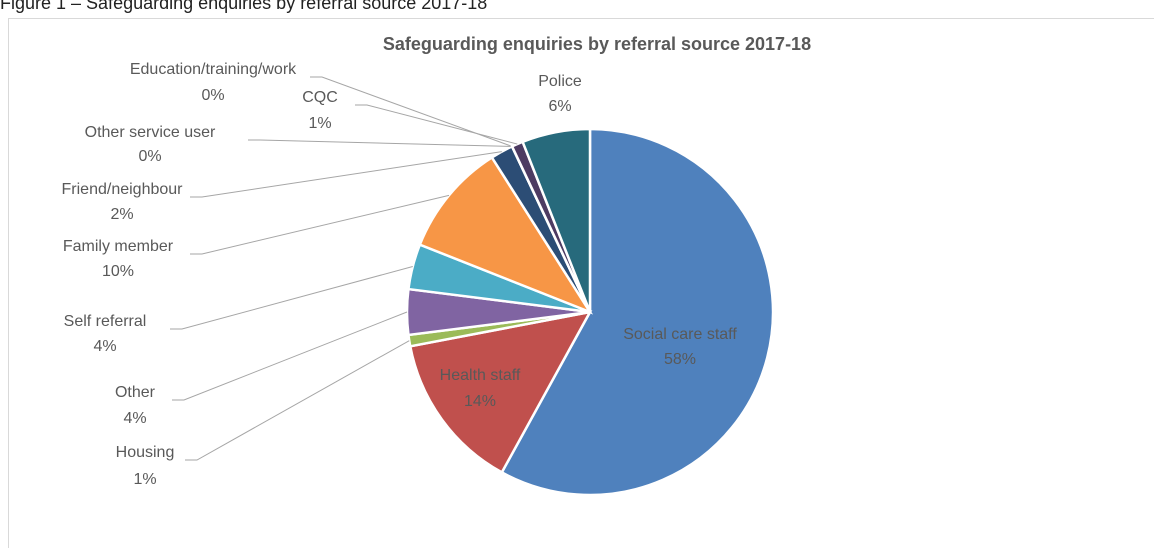 This screenshot has height=553, width=1154. I want to click on slice-label: Social care staff, so click(680, 334).